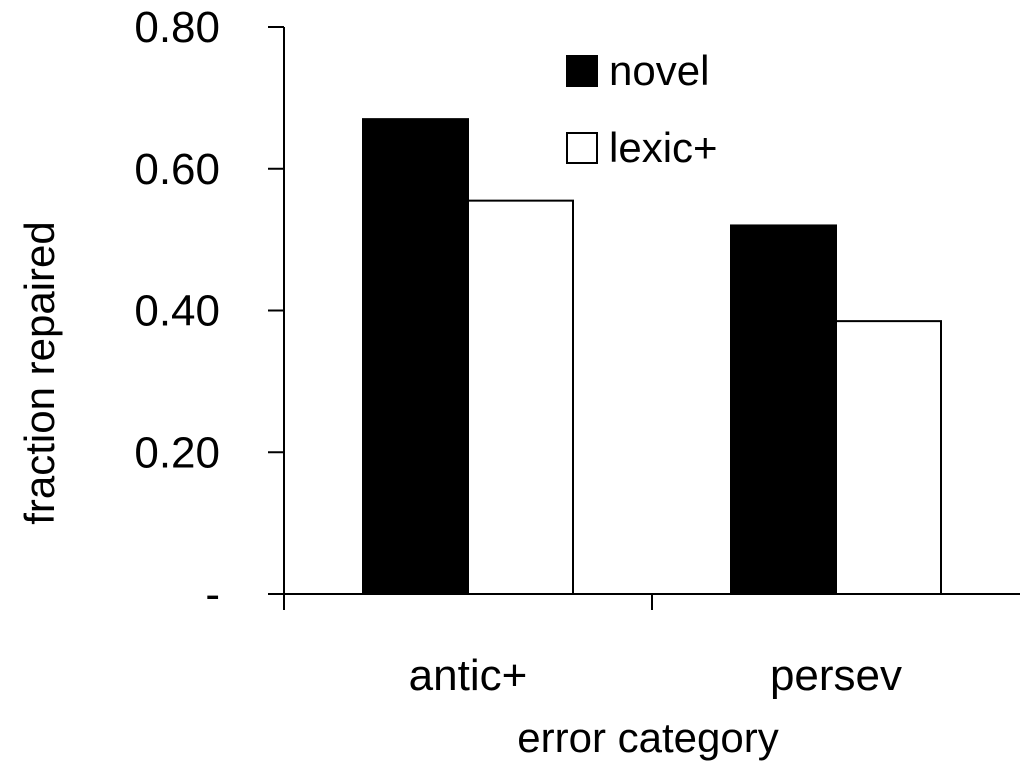 The image size is (1020, 765). What do you see at coordinates (39, 373) in the screenshot?
I see `y-axis-title: fraction repaired` at bounding box center [39, 373].